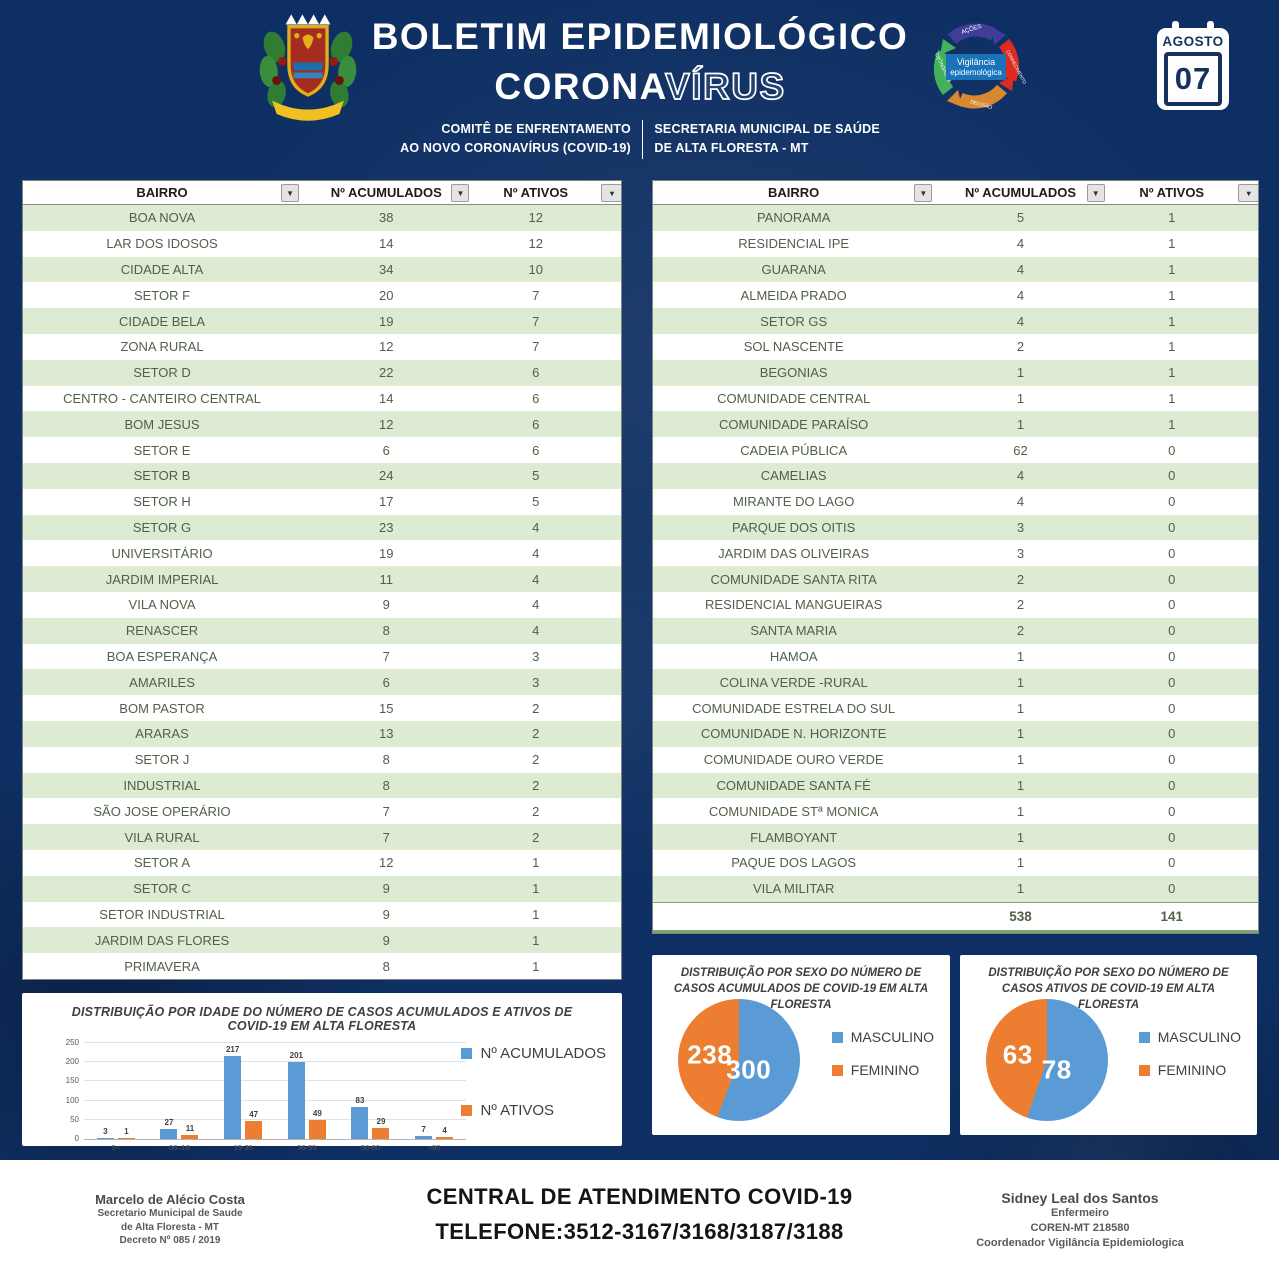 The width and height of the screenshot is (1279, 1280). I want to click on table-row: ARARAS 13 2, so click(322, 733).